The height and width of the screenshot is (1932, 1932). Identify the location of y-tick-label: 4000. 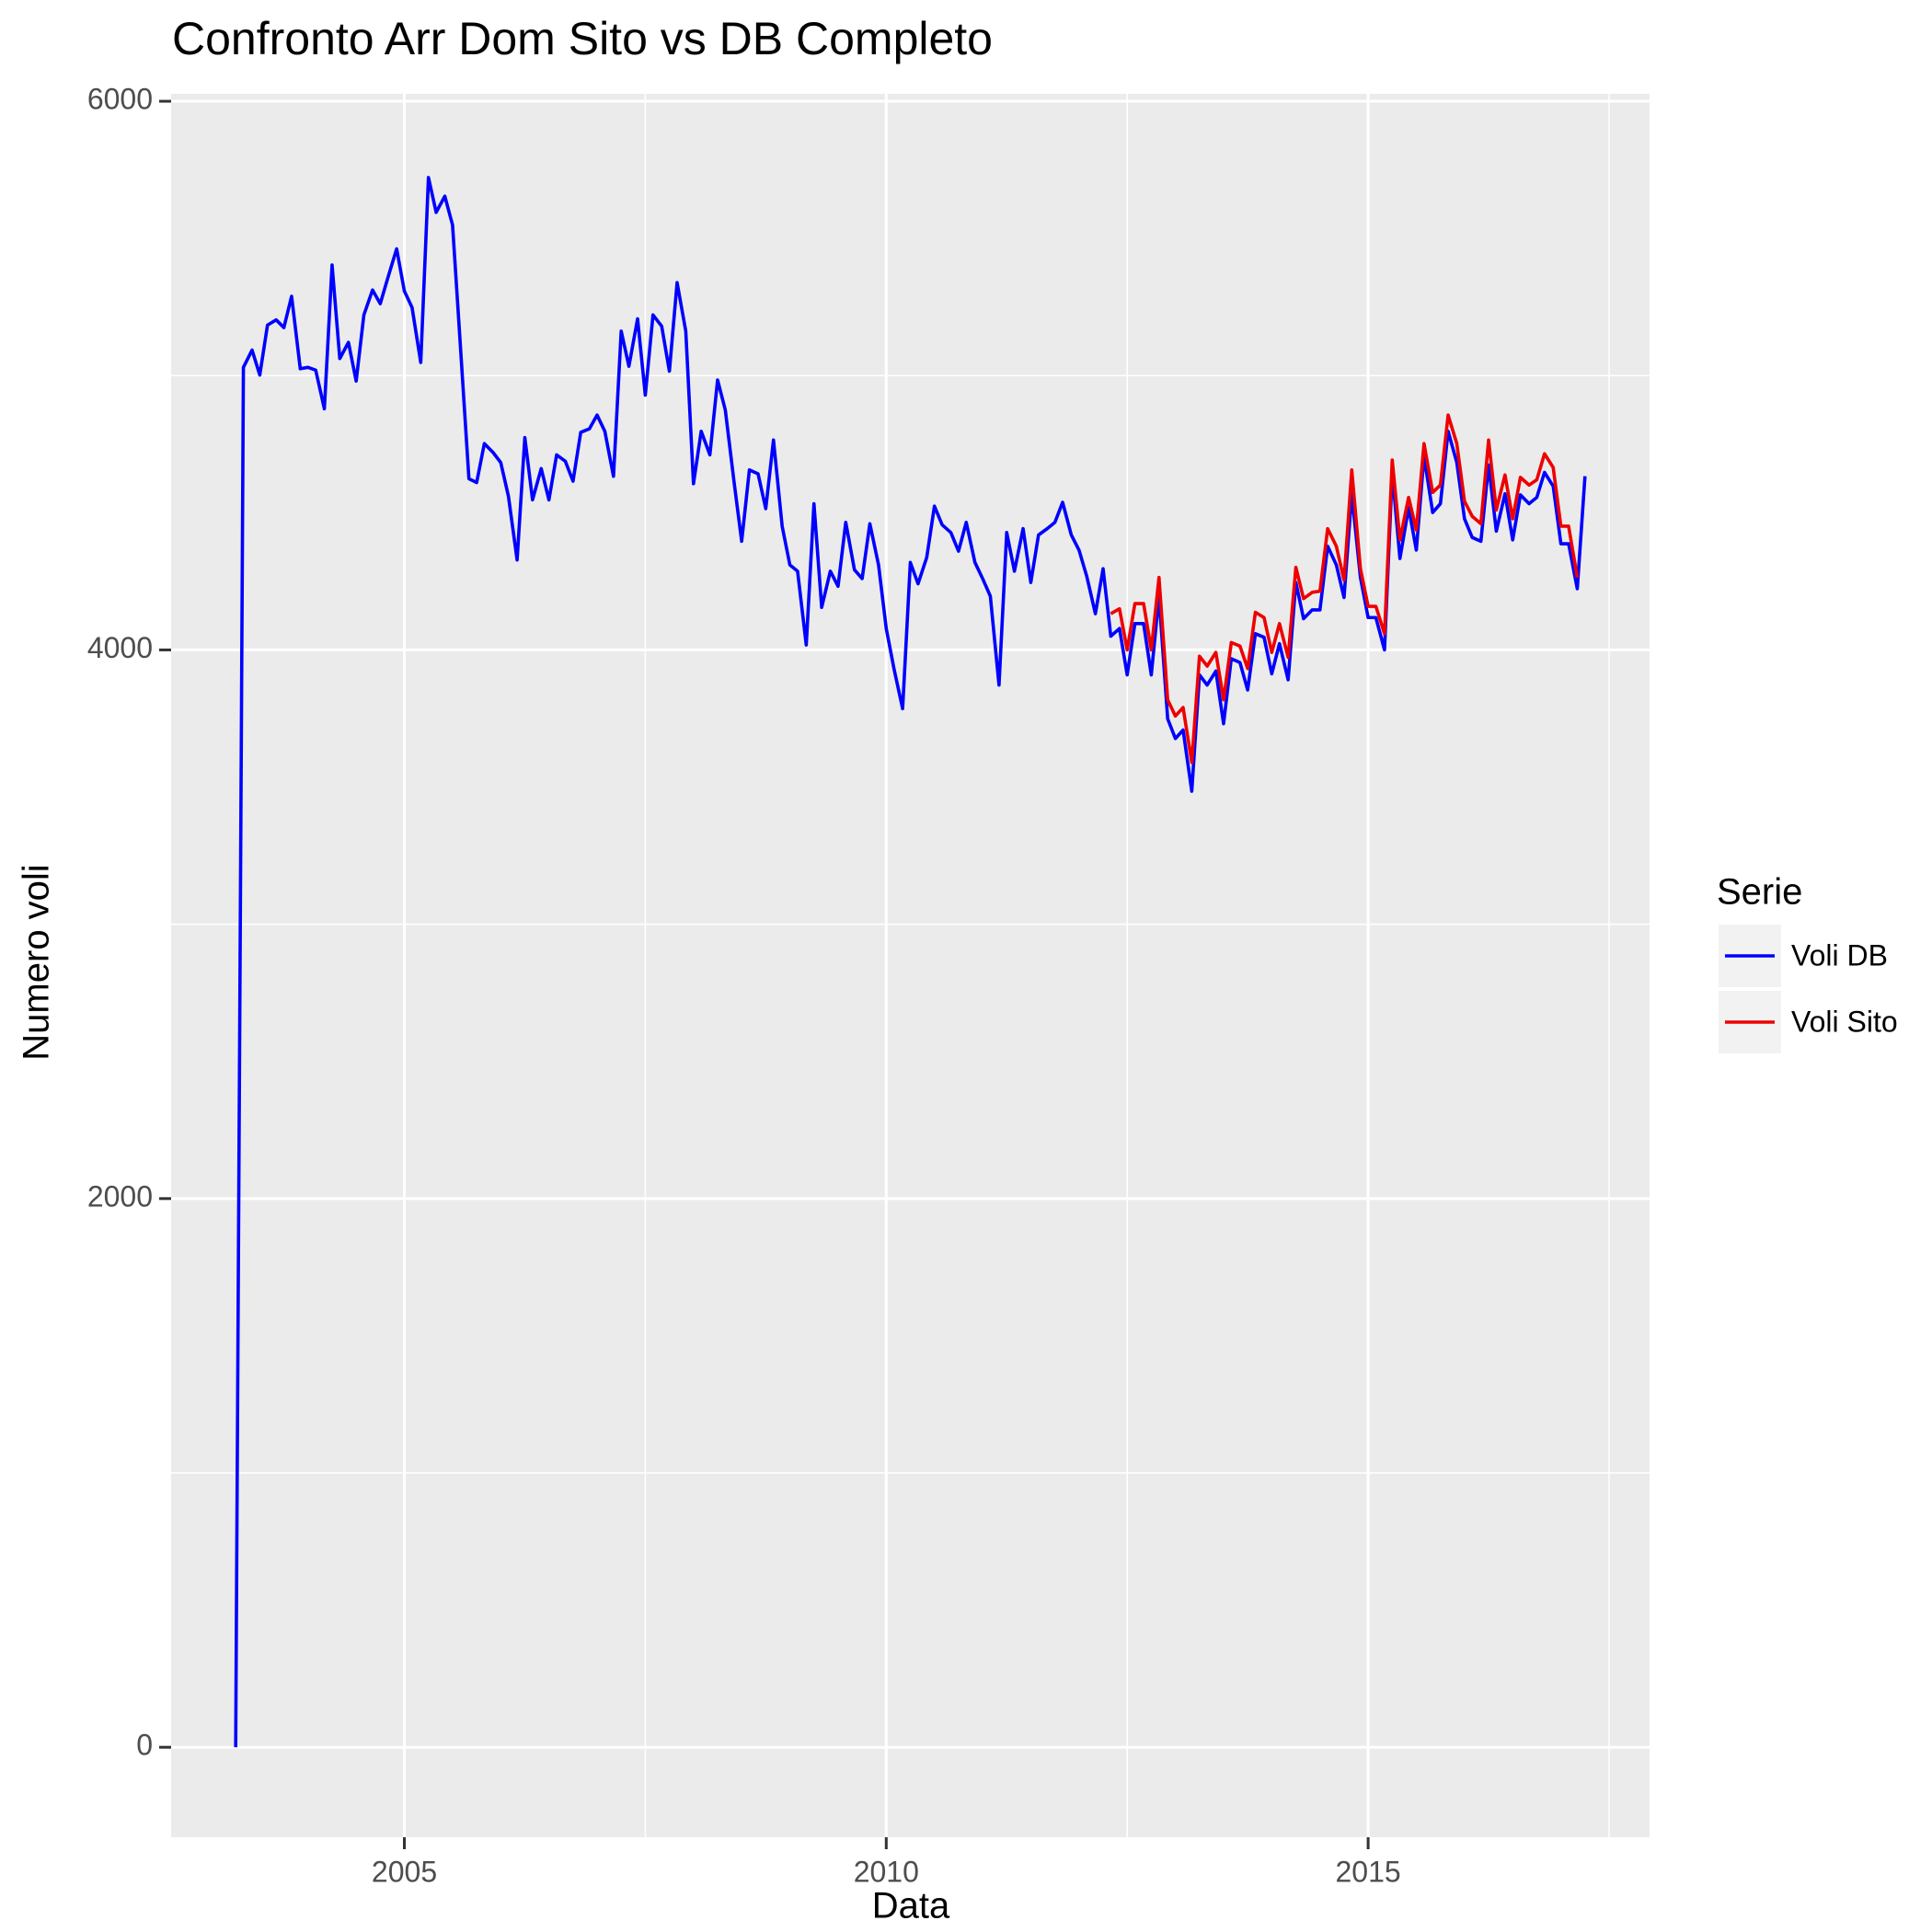
(120, 647).